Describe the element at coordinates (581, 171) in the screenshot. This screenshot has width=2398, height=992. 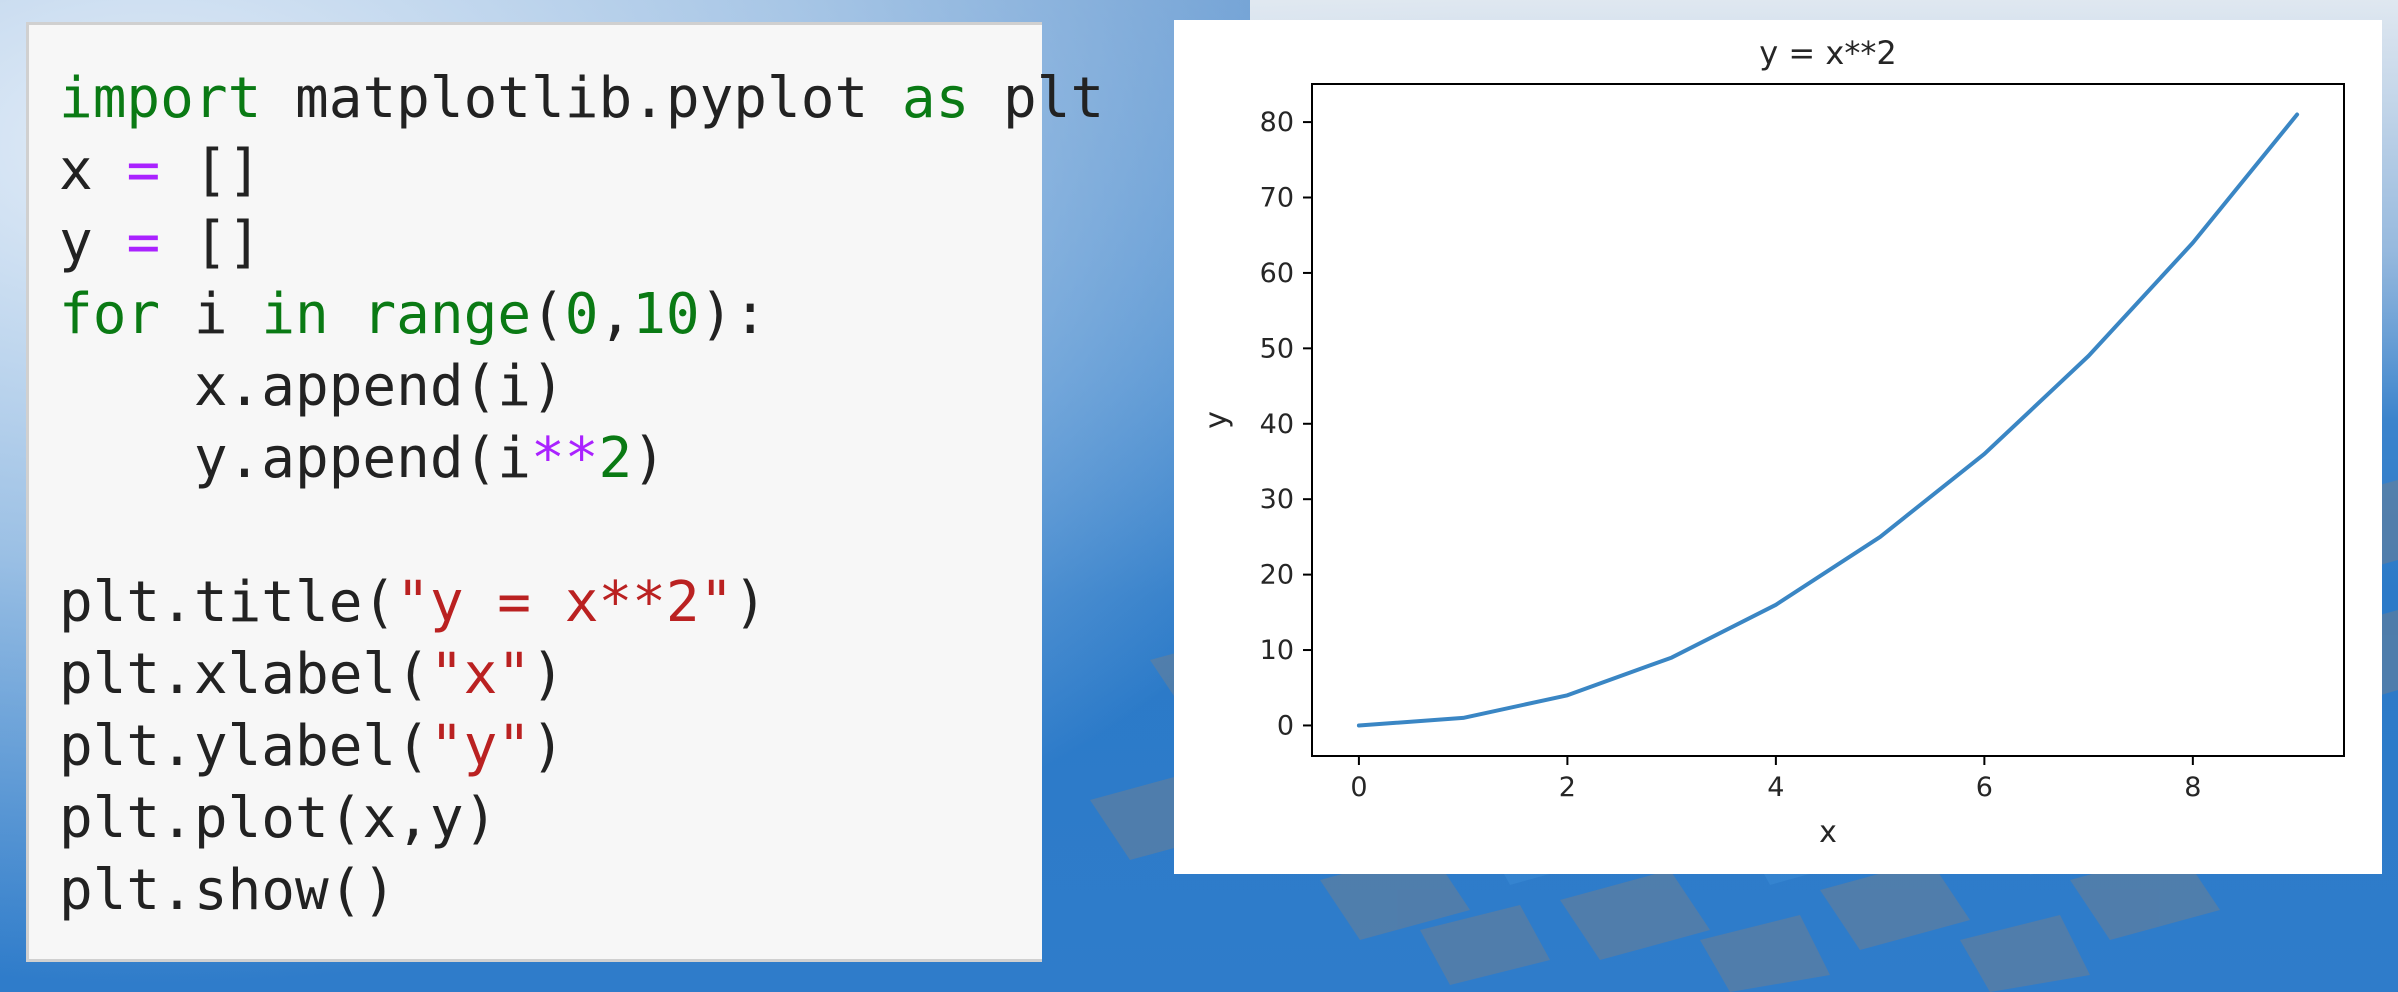
I see `code-line: x = []` at that location.